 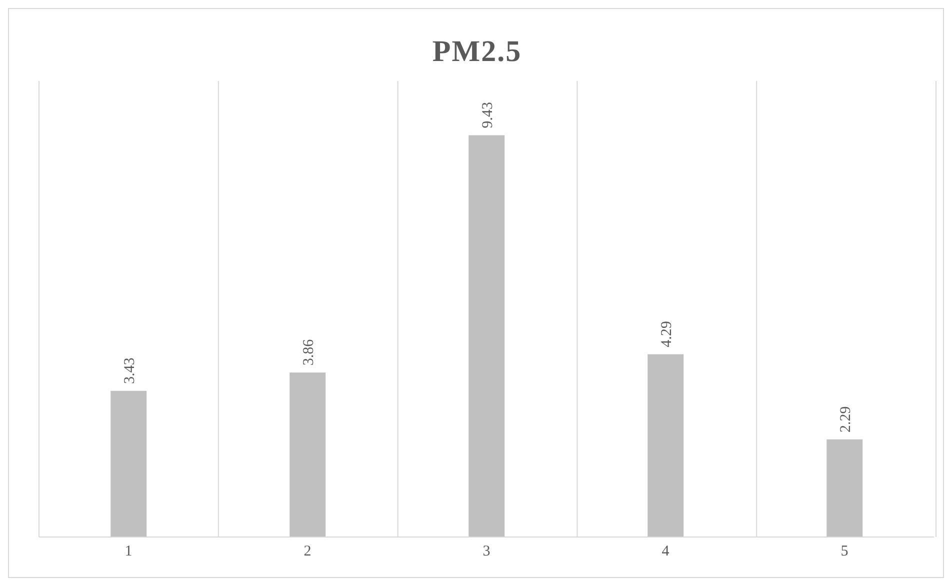 I want to click on x-tick-label: 1, so click(x=128, y=552).